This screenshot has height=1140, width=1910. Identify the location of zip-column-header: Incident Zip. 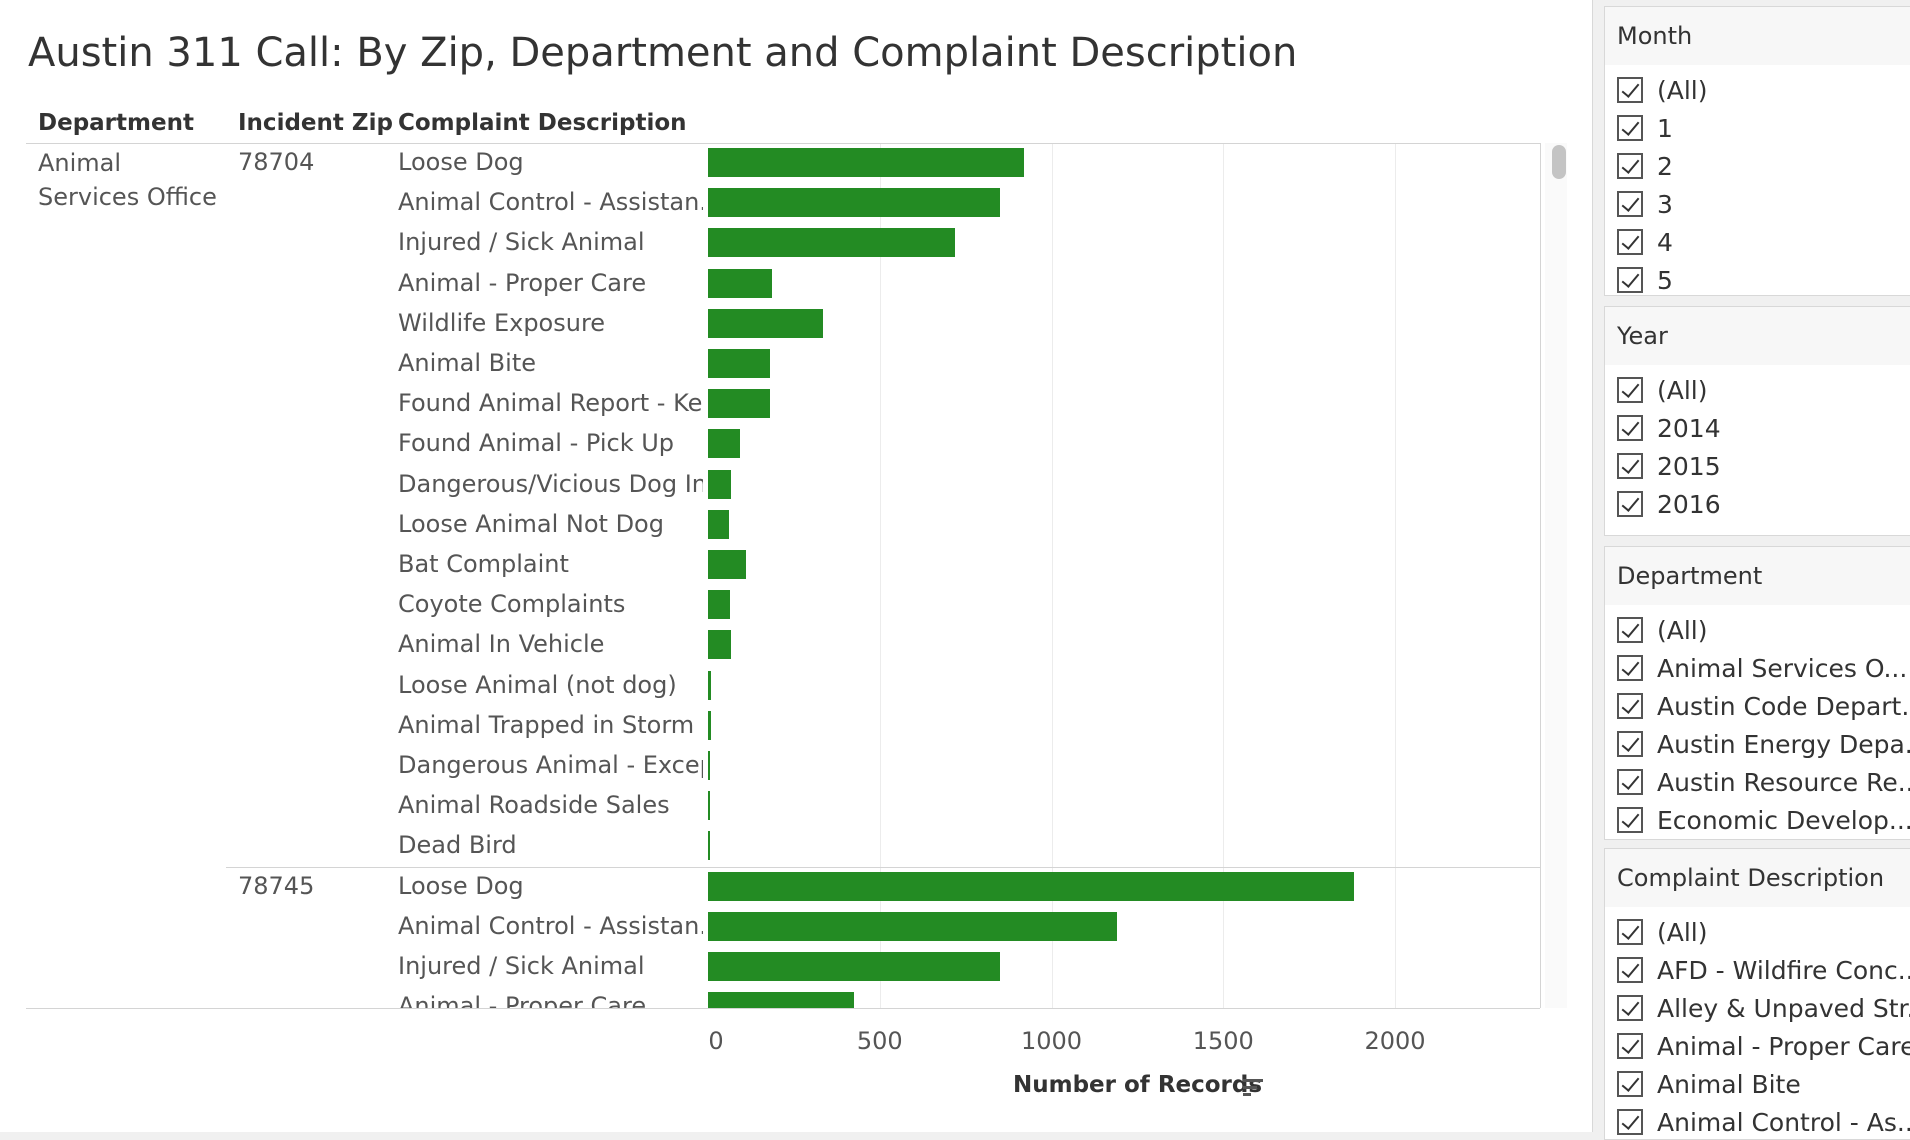
(315, 123).